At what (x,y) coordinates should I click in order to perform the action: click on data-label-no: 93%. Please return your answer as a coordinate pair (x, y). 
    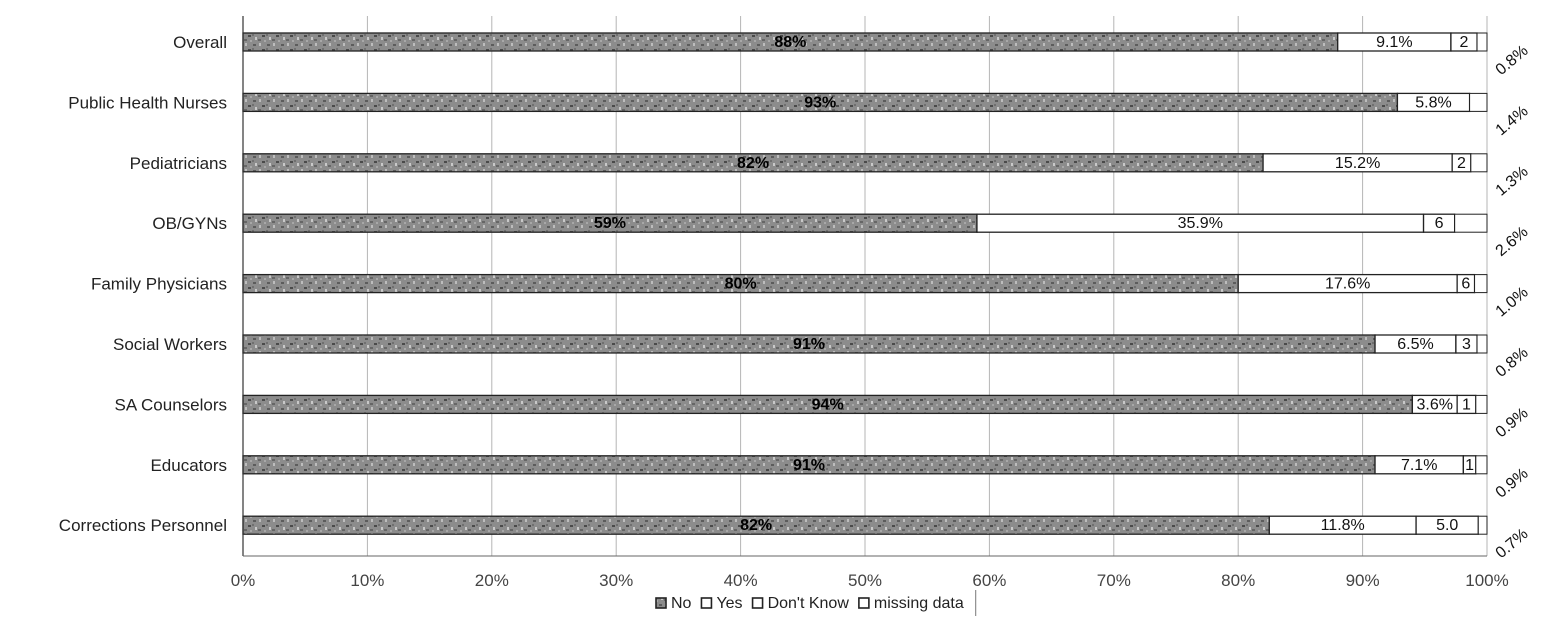
    Looking at the image, I should click on (820, 102).